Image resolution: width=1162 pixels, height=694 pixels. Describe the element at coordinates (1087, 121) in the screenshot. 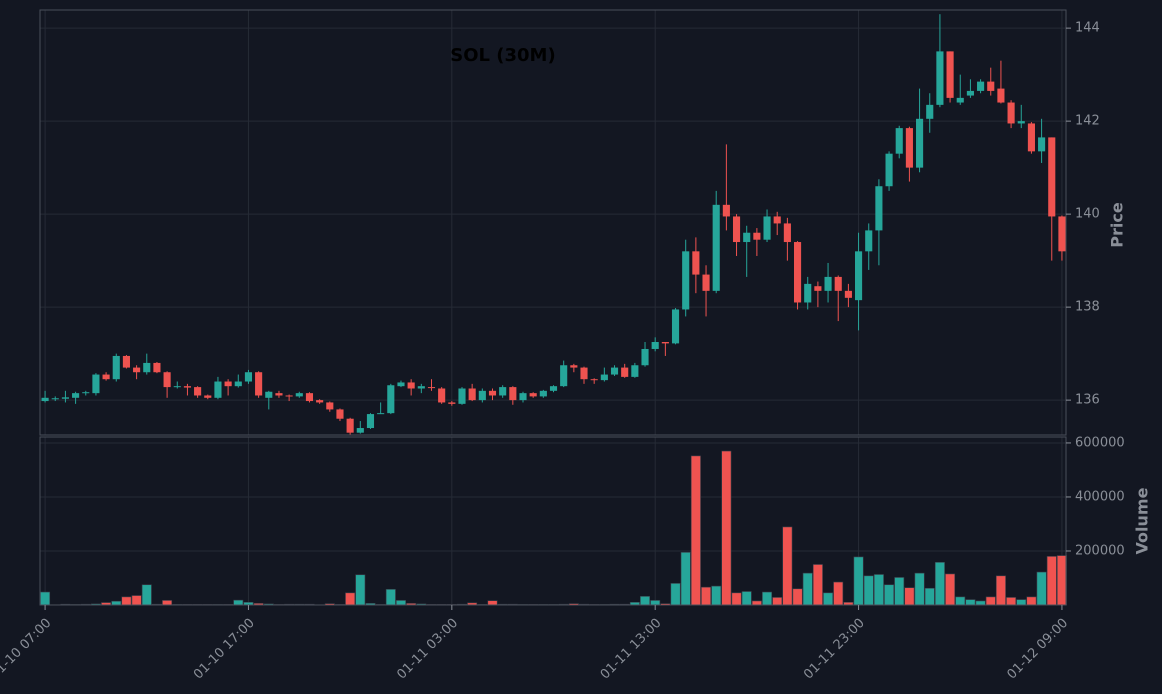

I see `y-tick-label: 142` at that location.